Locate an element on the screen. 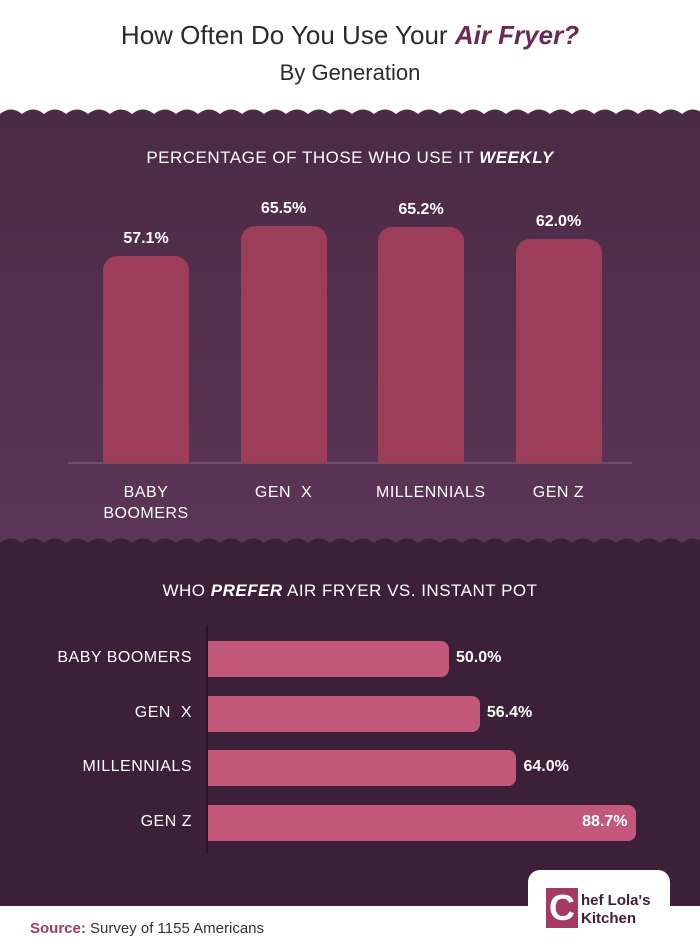 The width and height of the screenshot is (700, 950). x-tick-label: BABY BOOMERS is located at coordinates (146, 503).